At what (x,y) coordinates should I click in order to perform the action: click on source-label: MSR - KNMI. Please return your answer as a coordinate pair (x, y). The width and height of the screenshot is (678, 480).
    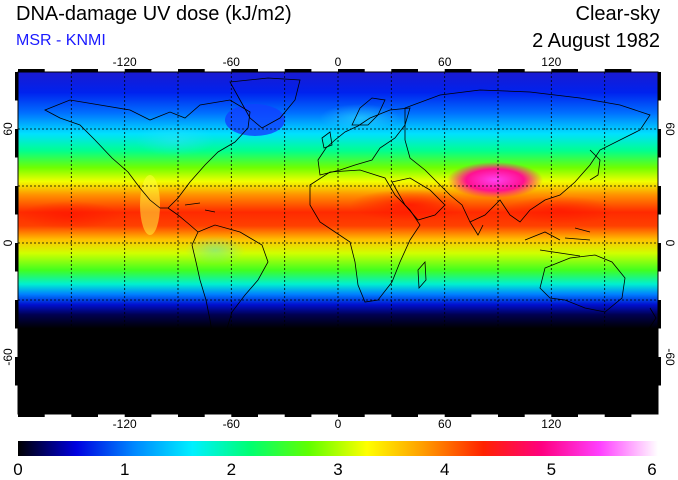
    Looking at the image, I should click on (61, 40).